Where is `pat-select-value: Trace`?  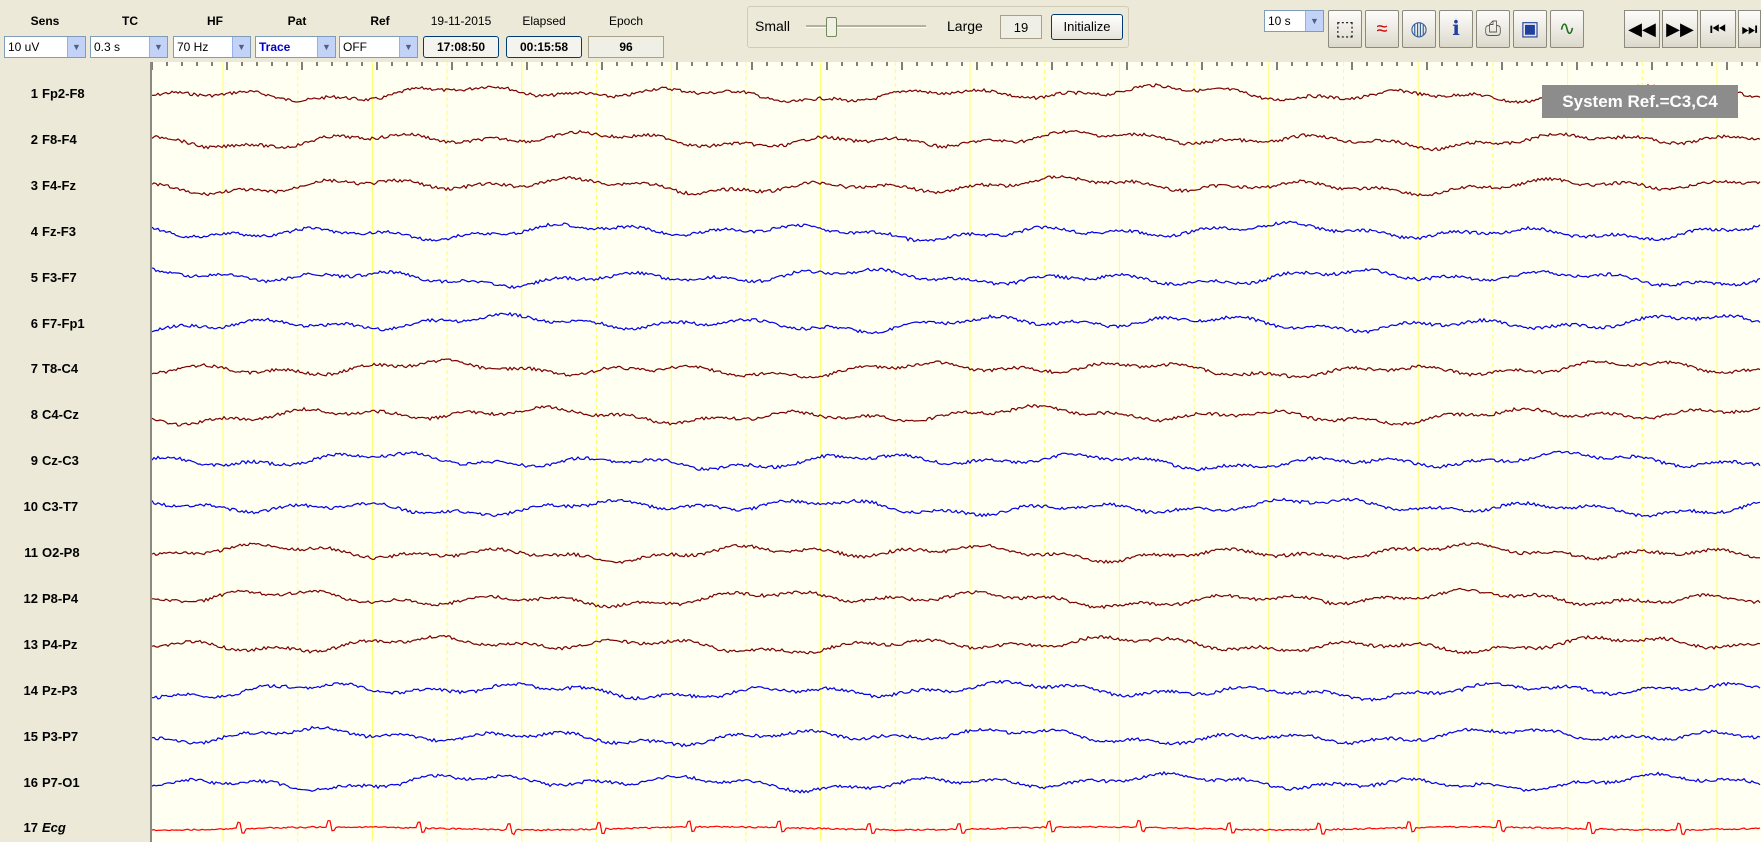
pat-select-value: Trace is located at coordinates (275, 47).